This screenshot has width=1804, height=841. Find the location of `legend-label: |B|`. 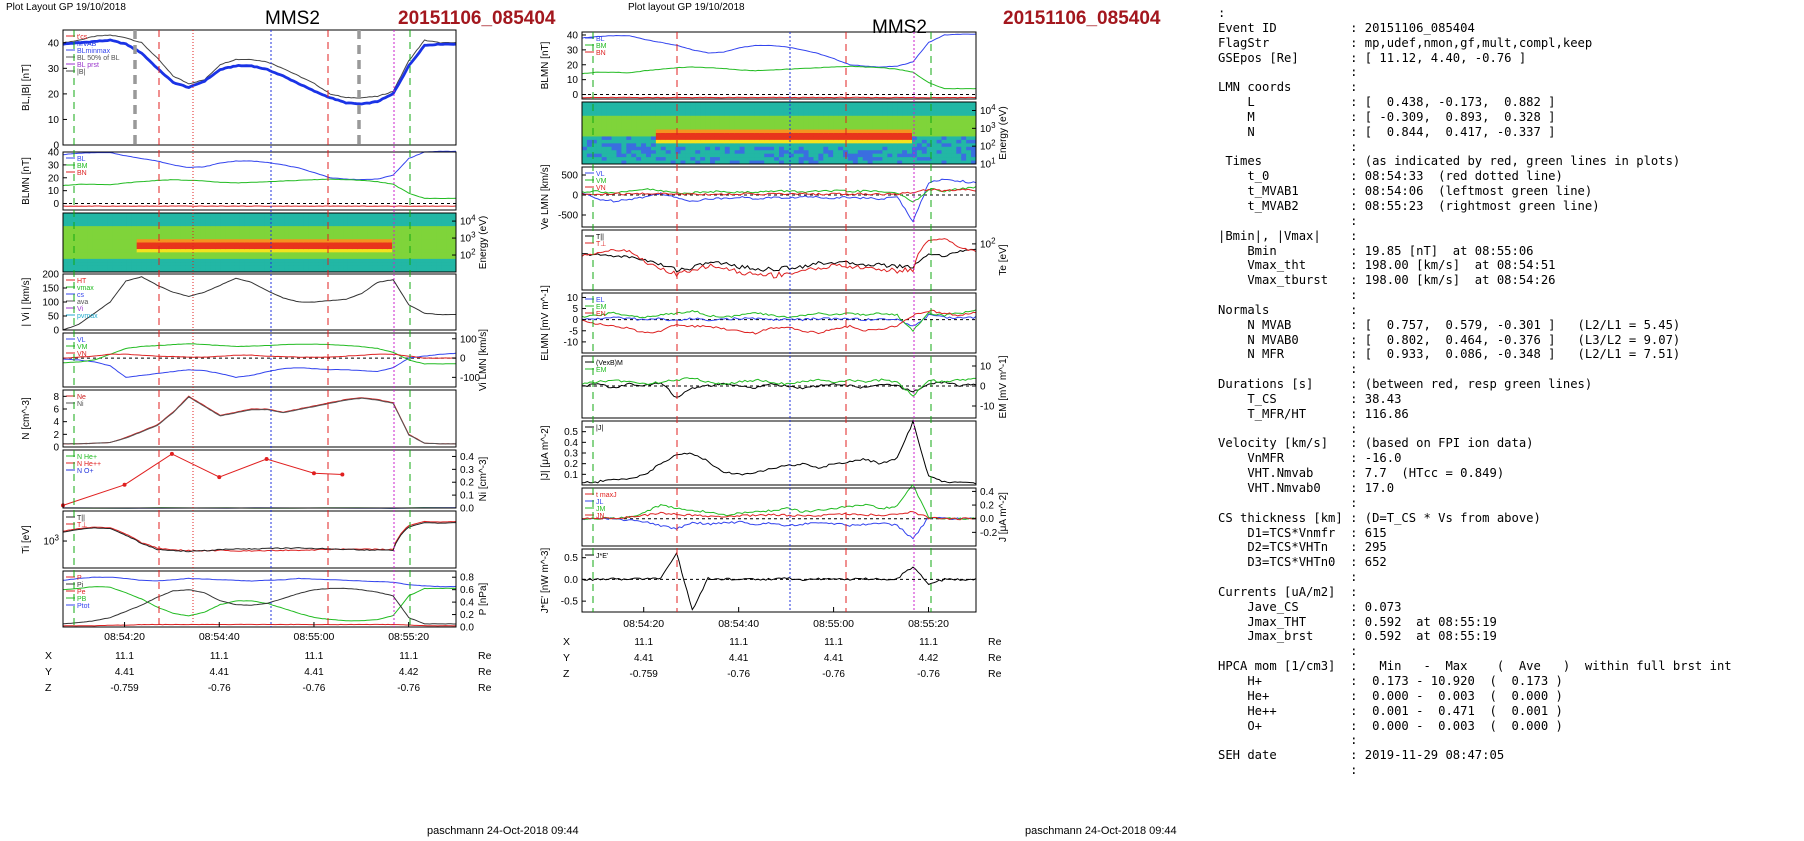

legend-label: |B| is located at coordinates (81, 72).